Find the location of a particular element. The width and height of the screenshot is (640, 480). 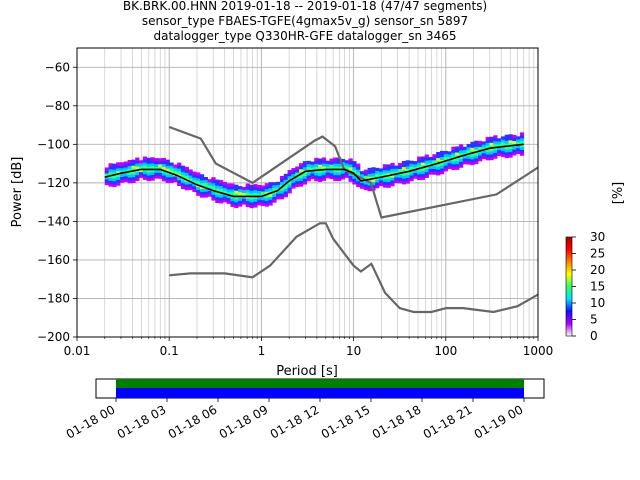

x-axis-ticks: 0.01 0.1 1 10 100 1000 is located at coordinates (308, 347).